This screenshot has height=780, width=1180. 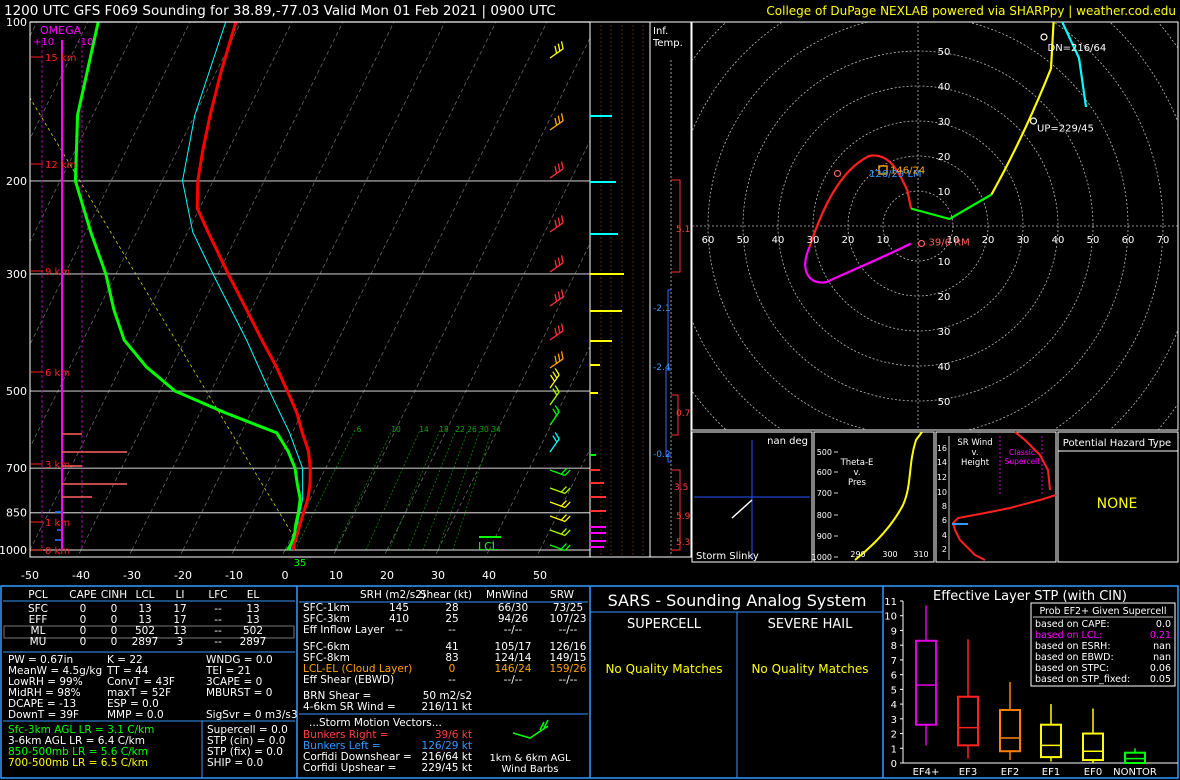 I want to click on parcel-cell: 502, so click(x=145, y=631).